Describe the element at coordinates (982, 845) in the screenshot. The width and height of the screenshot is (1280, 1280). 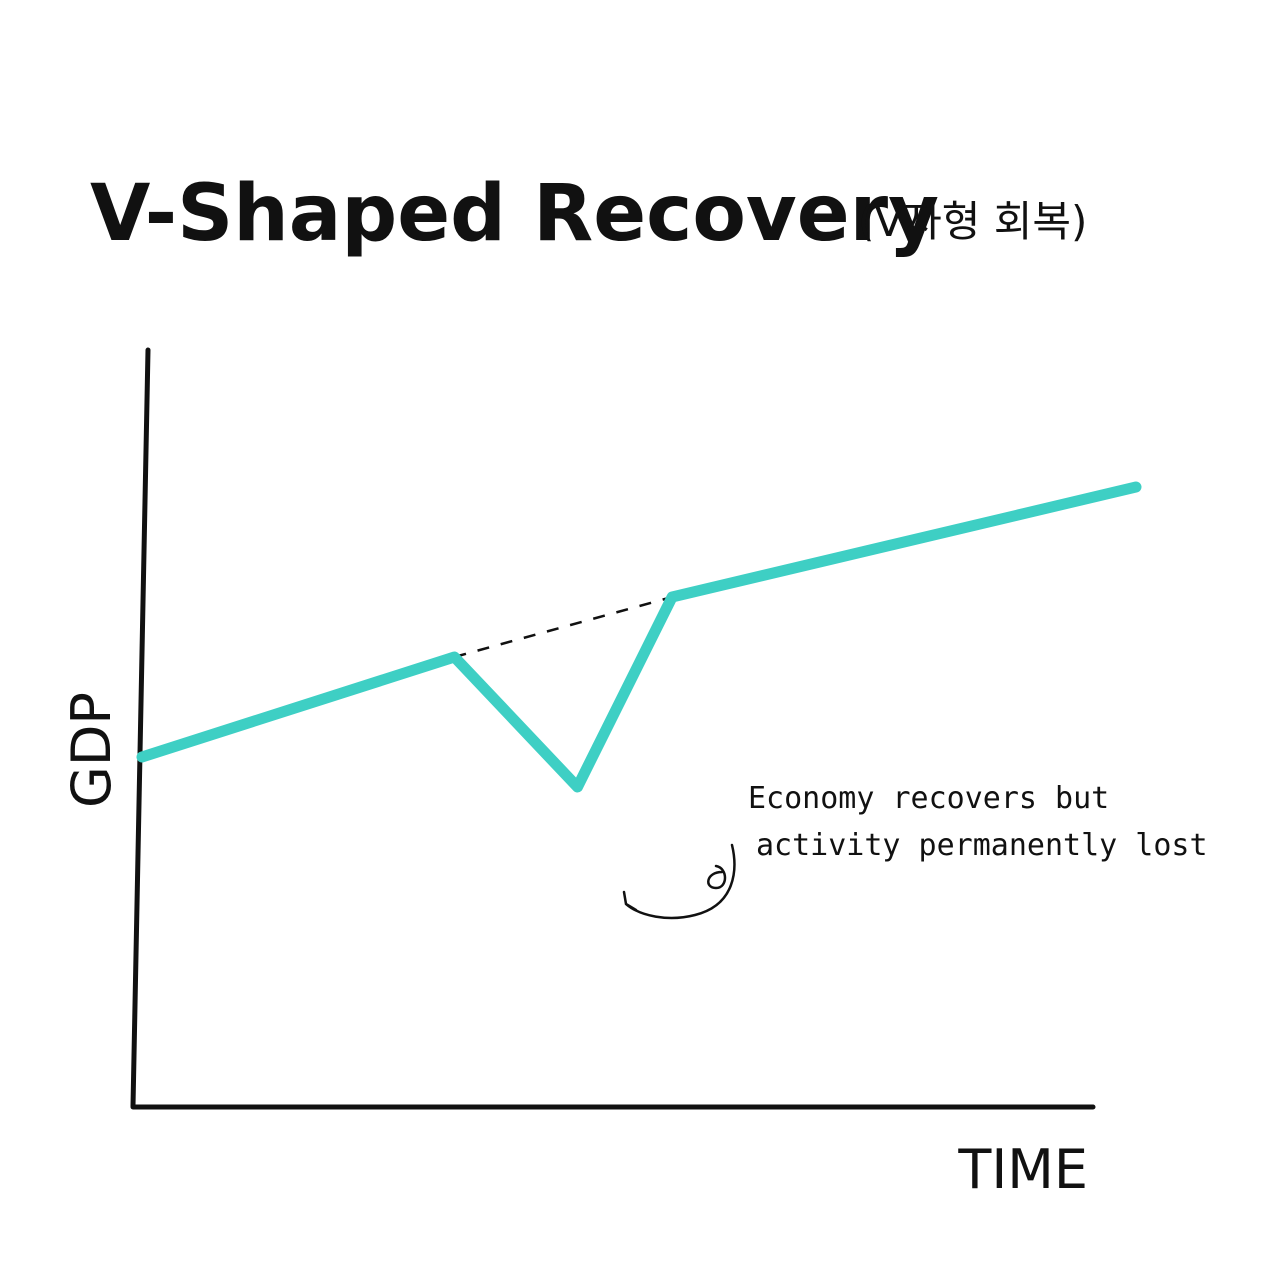
I see `annotation-line-2: activity permanently lost` at that location.